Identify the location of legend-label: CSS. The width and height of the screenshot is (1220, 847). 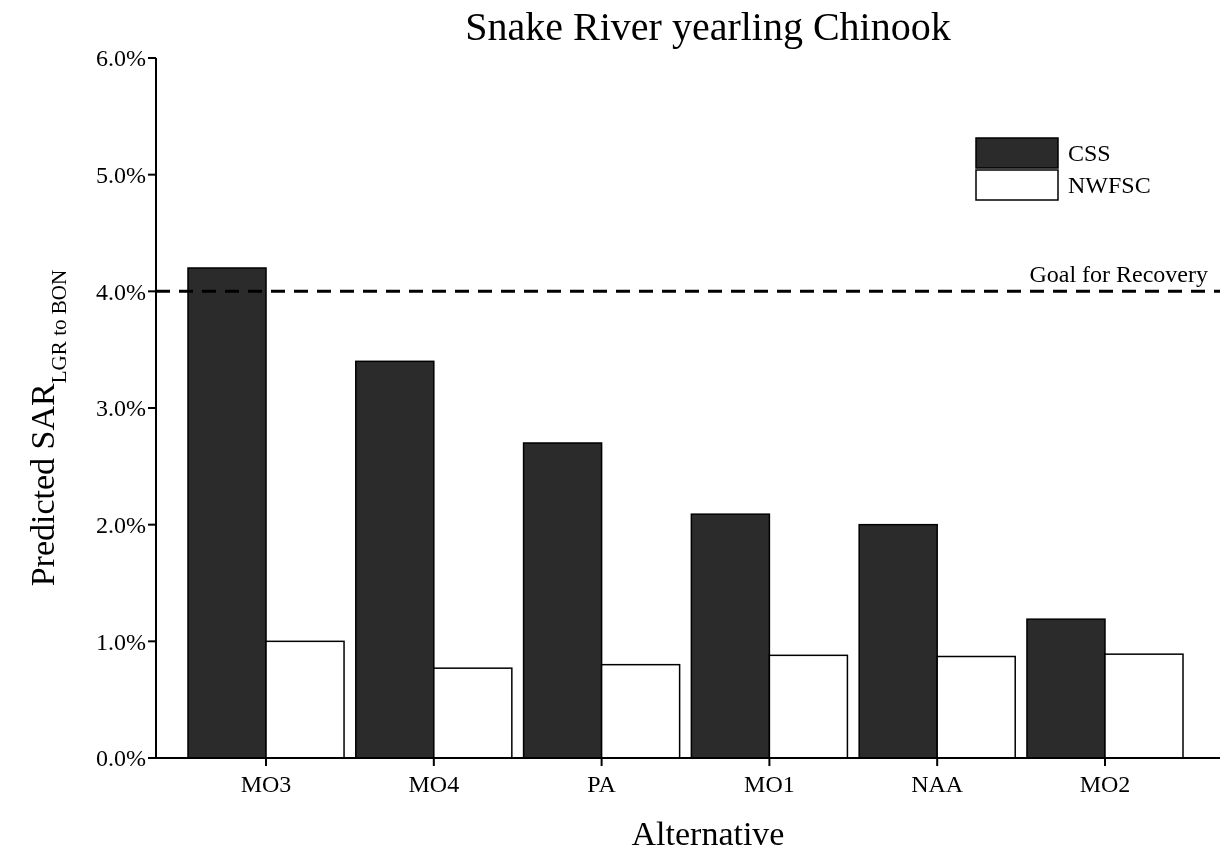
(1089, 153).